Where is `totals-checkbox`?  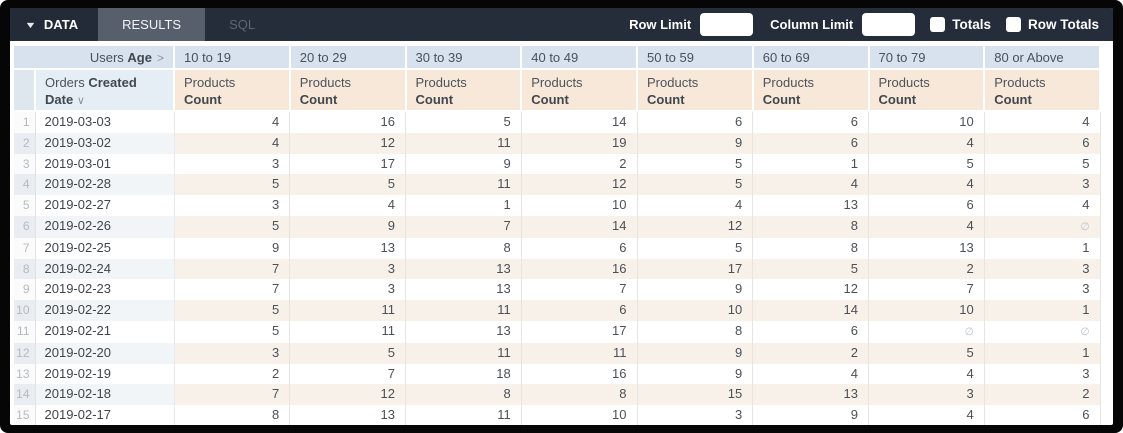
totals-checkbox is located at coordinates (938, 24).